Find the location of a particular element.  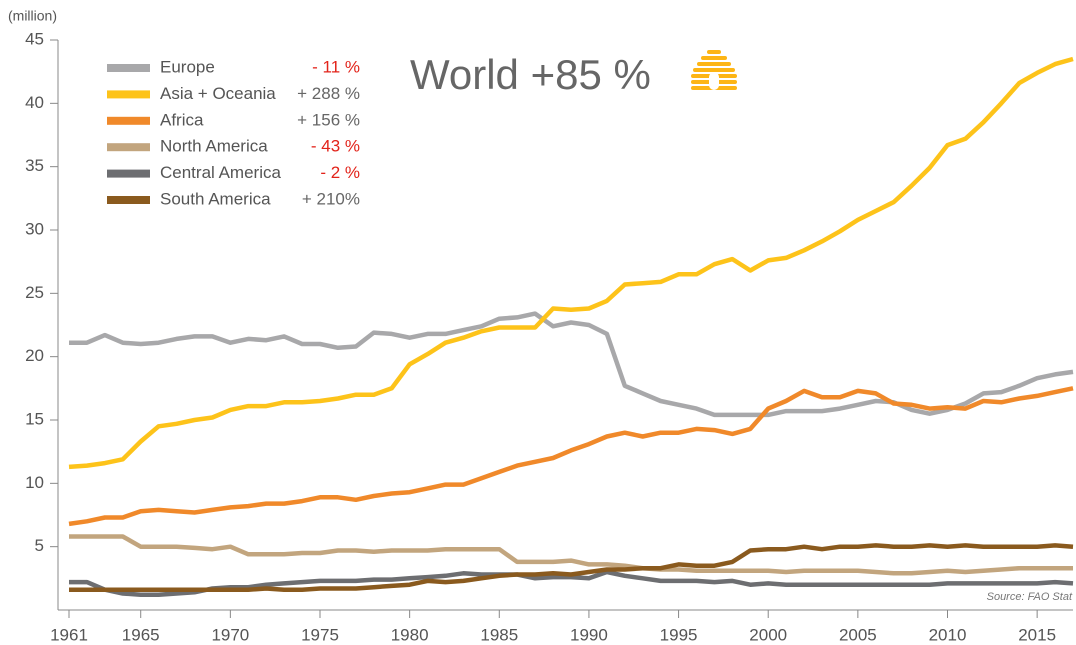

y-tick-label: 35 is located at coordinates (34, 165).